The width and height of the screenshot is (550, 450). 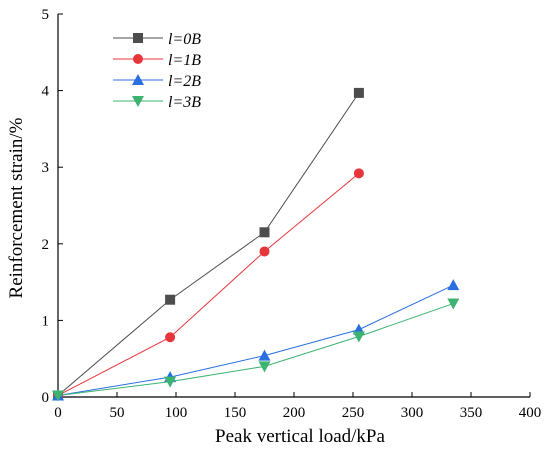 I want to click on series-line, so click(x=255, y=349).